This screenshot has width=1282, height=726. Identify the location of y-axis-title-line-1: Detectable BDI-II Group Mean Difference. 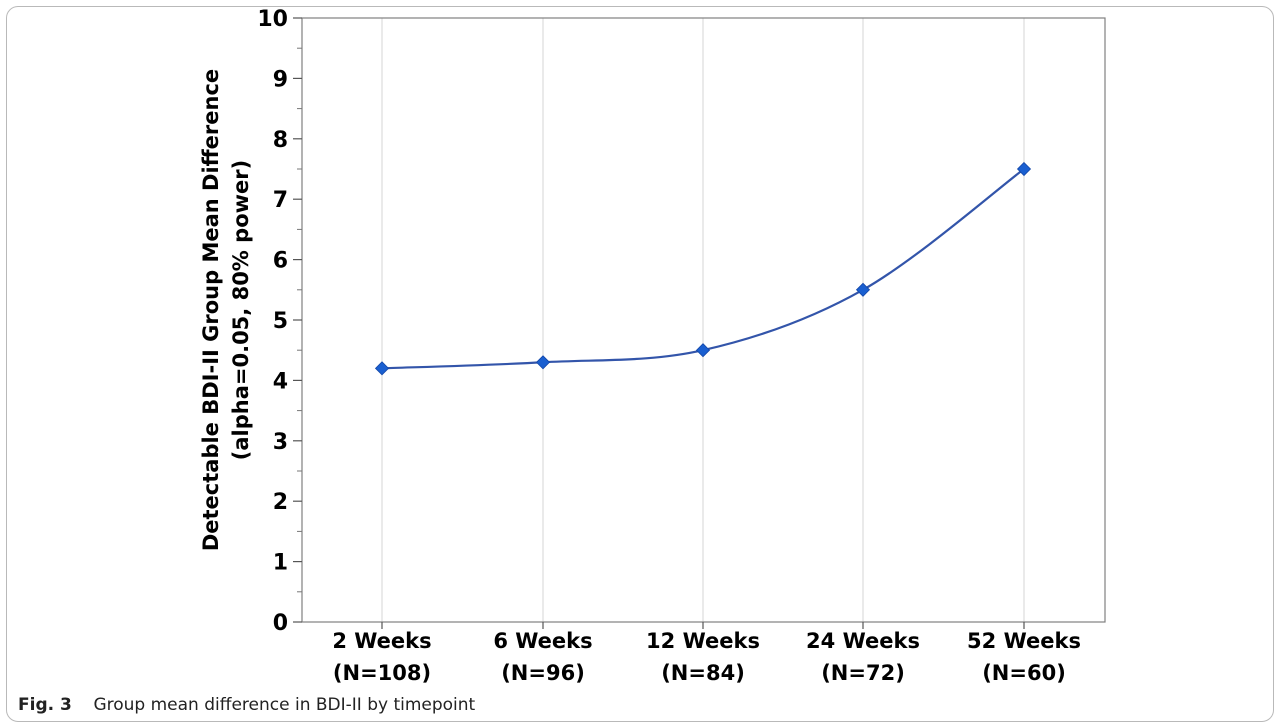
(211, 310).